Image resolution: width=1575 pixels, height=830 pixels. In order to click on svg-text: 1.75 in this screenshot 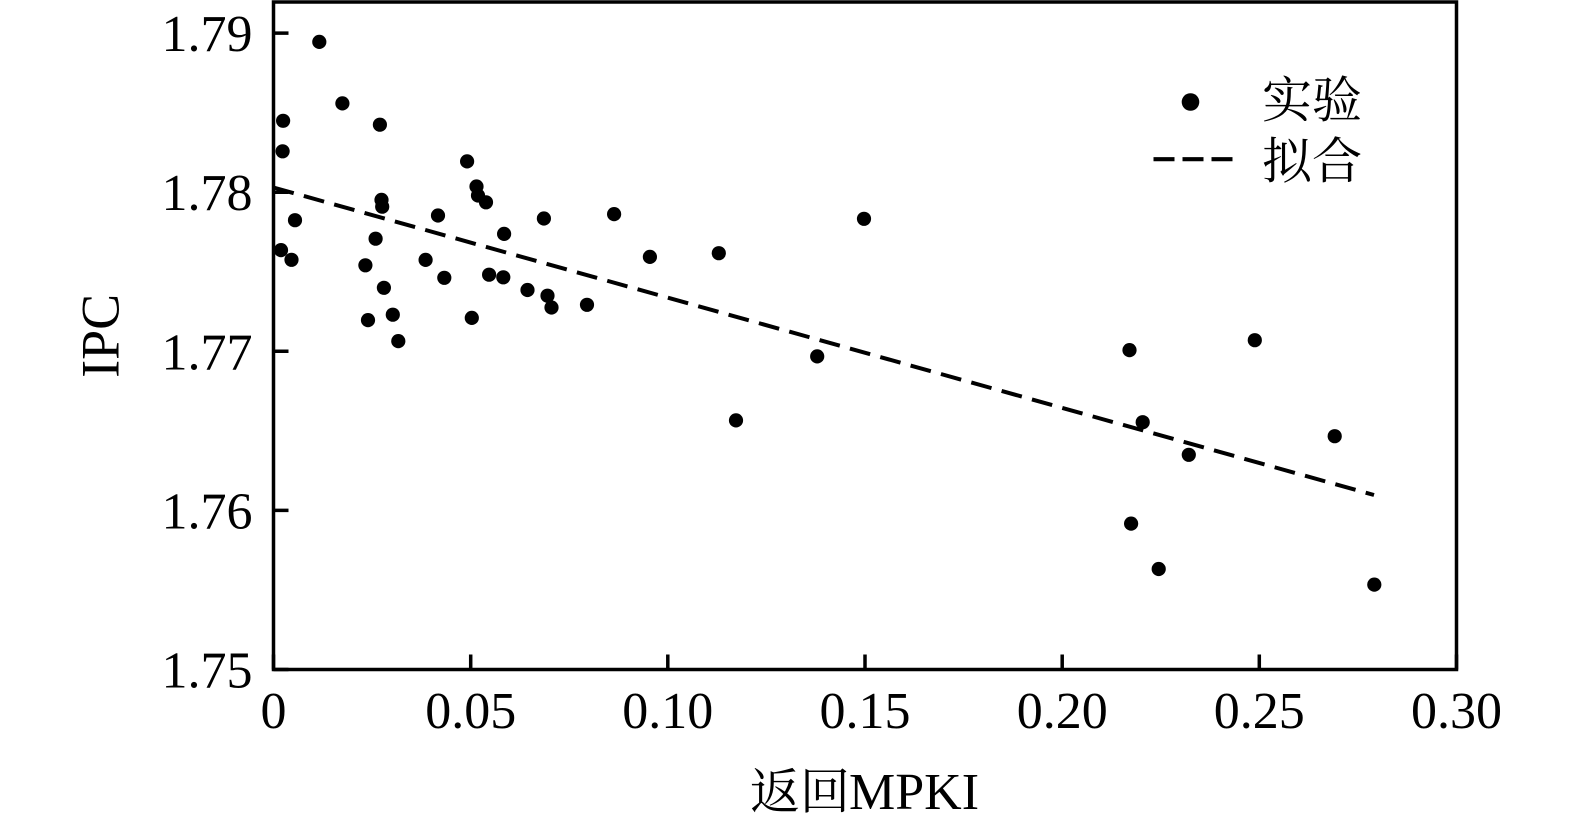, I will do `click(207, 671)`.